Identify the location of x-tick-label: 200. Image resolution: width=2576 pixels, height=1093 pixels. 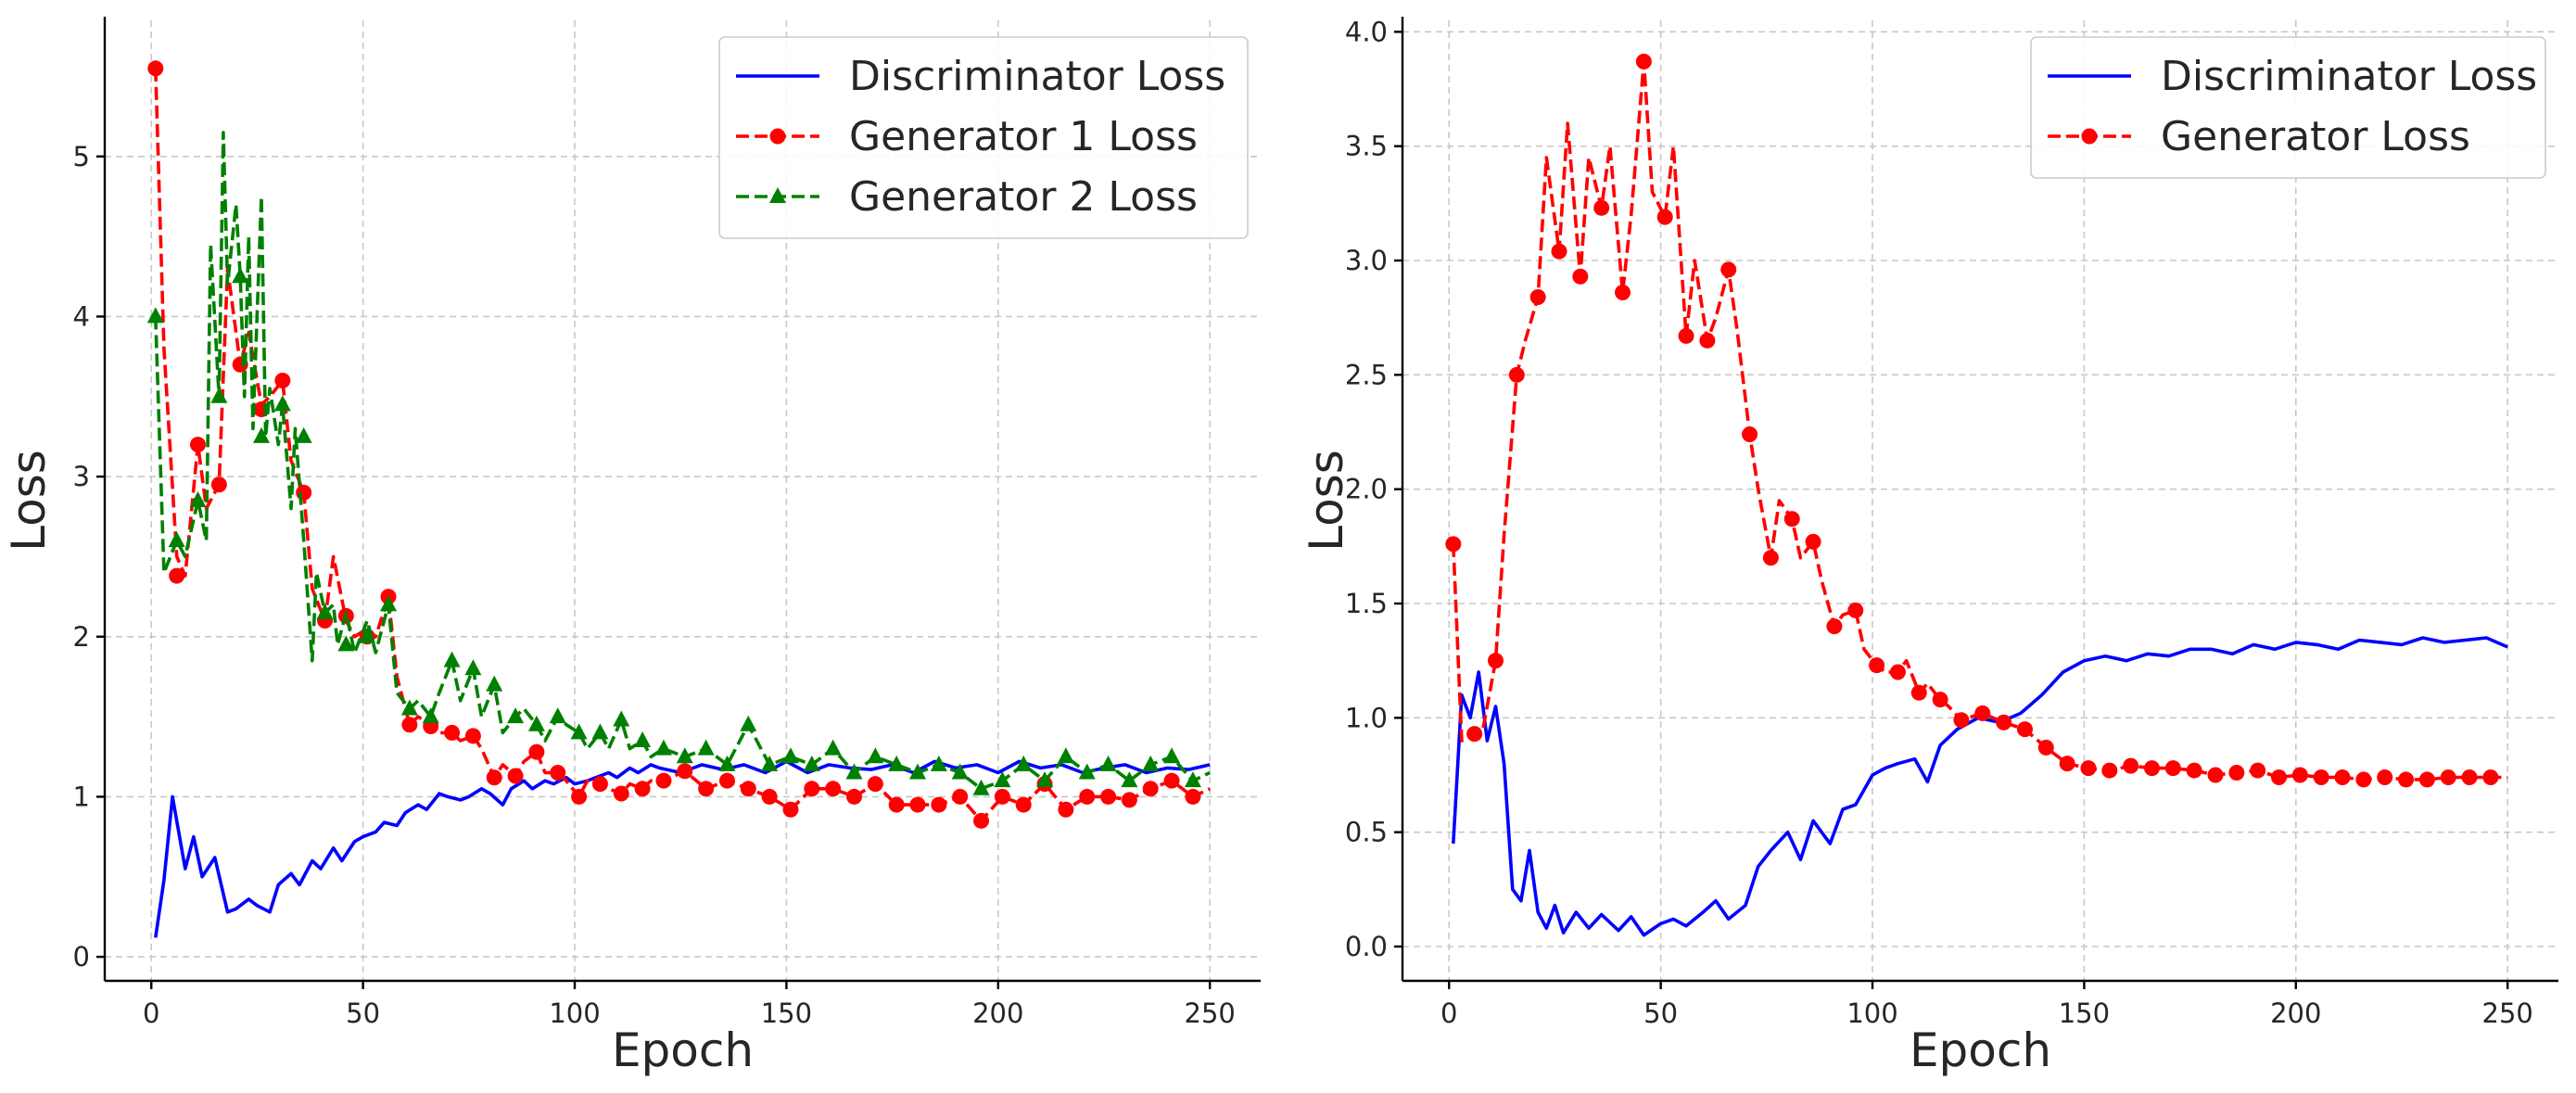
(2295, 1014).